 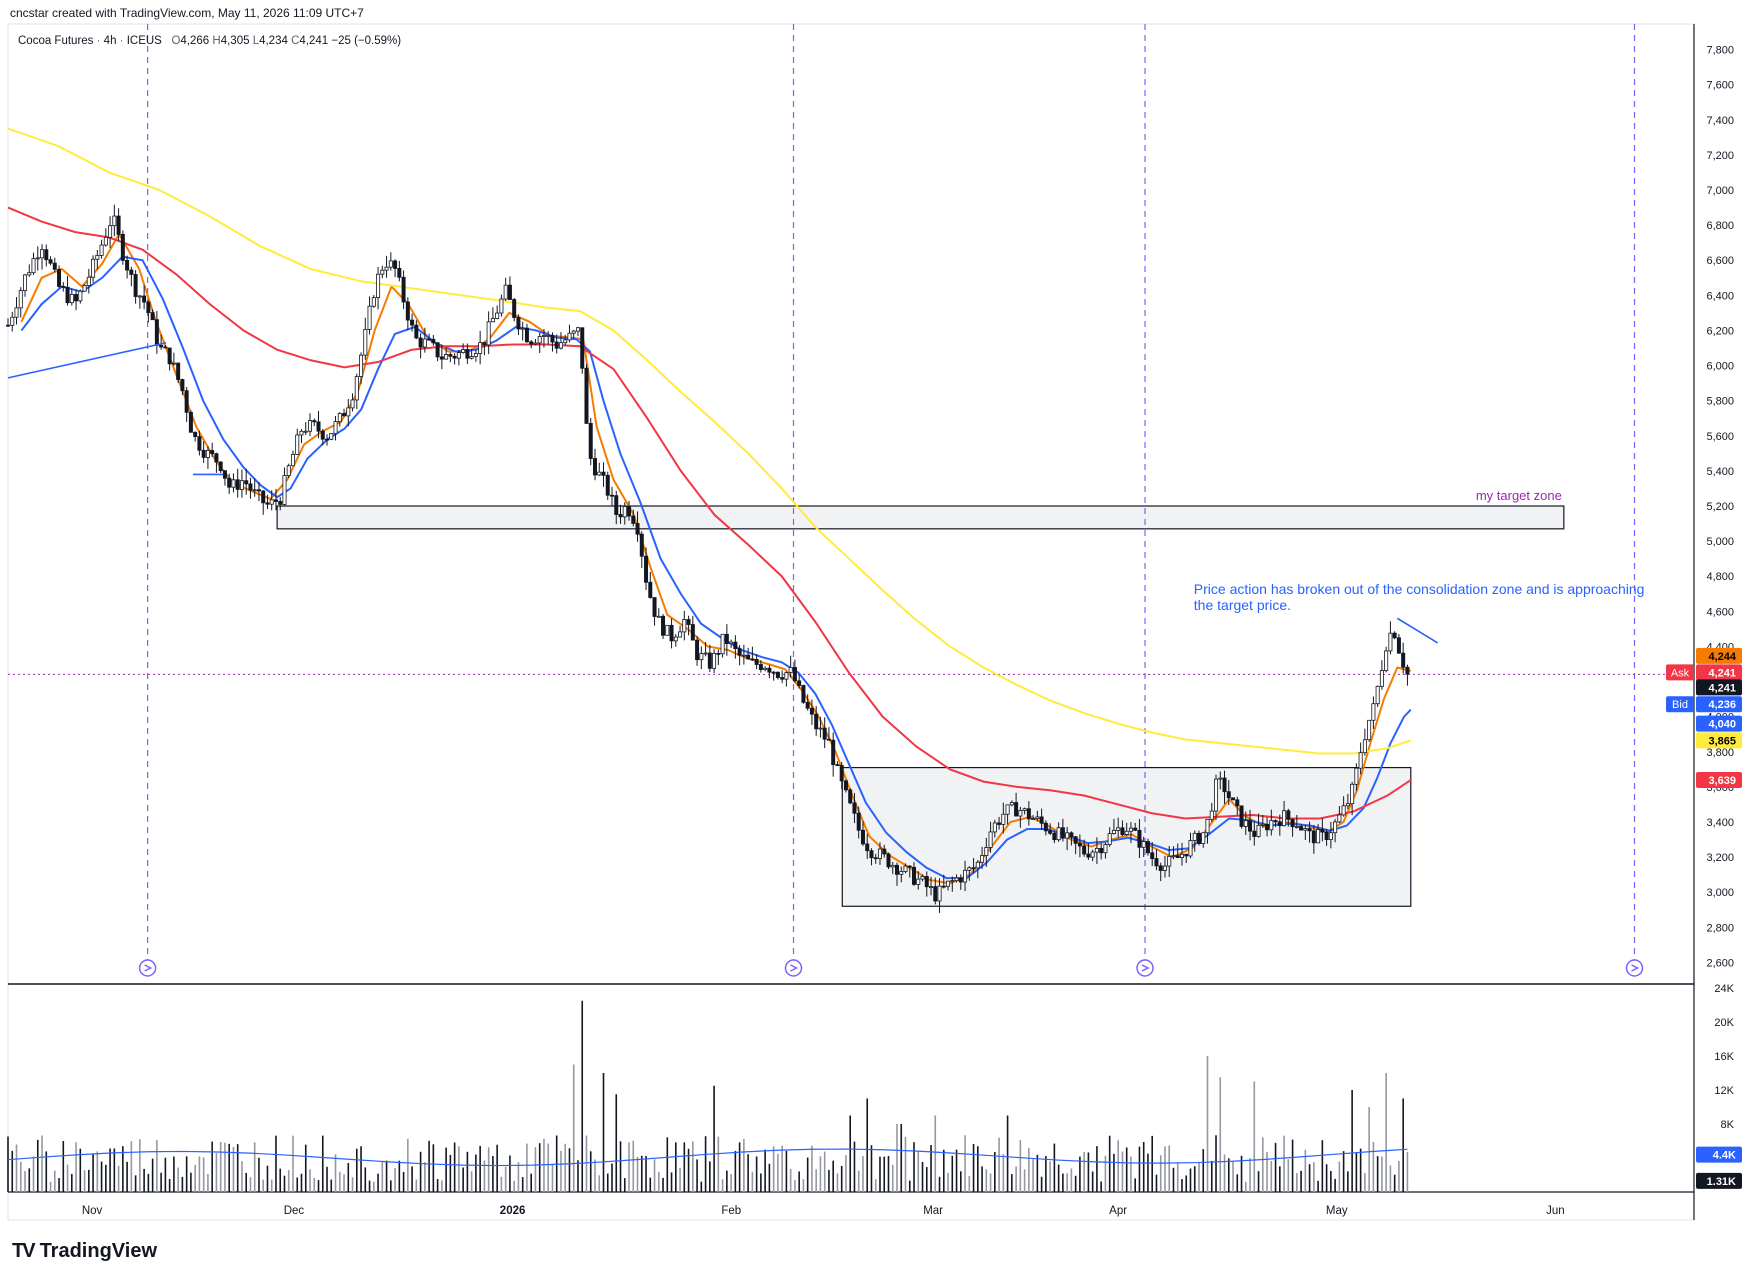 I want to click on ma-slow-label-text: 3,639, so click(x=1722, y=781).